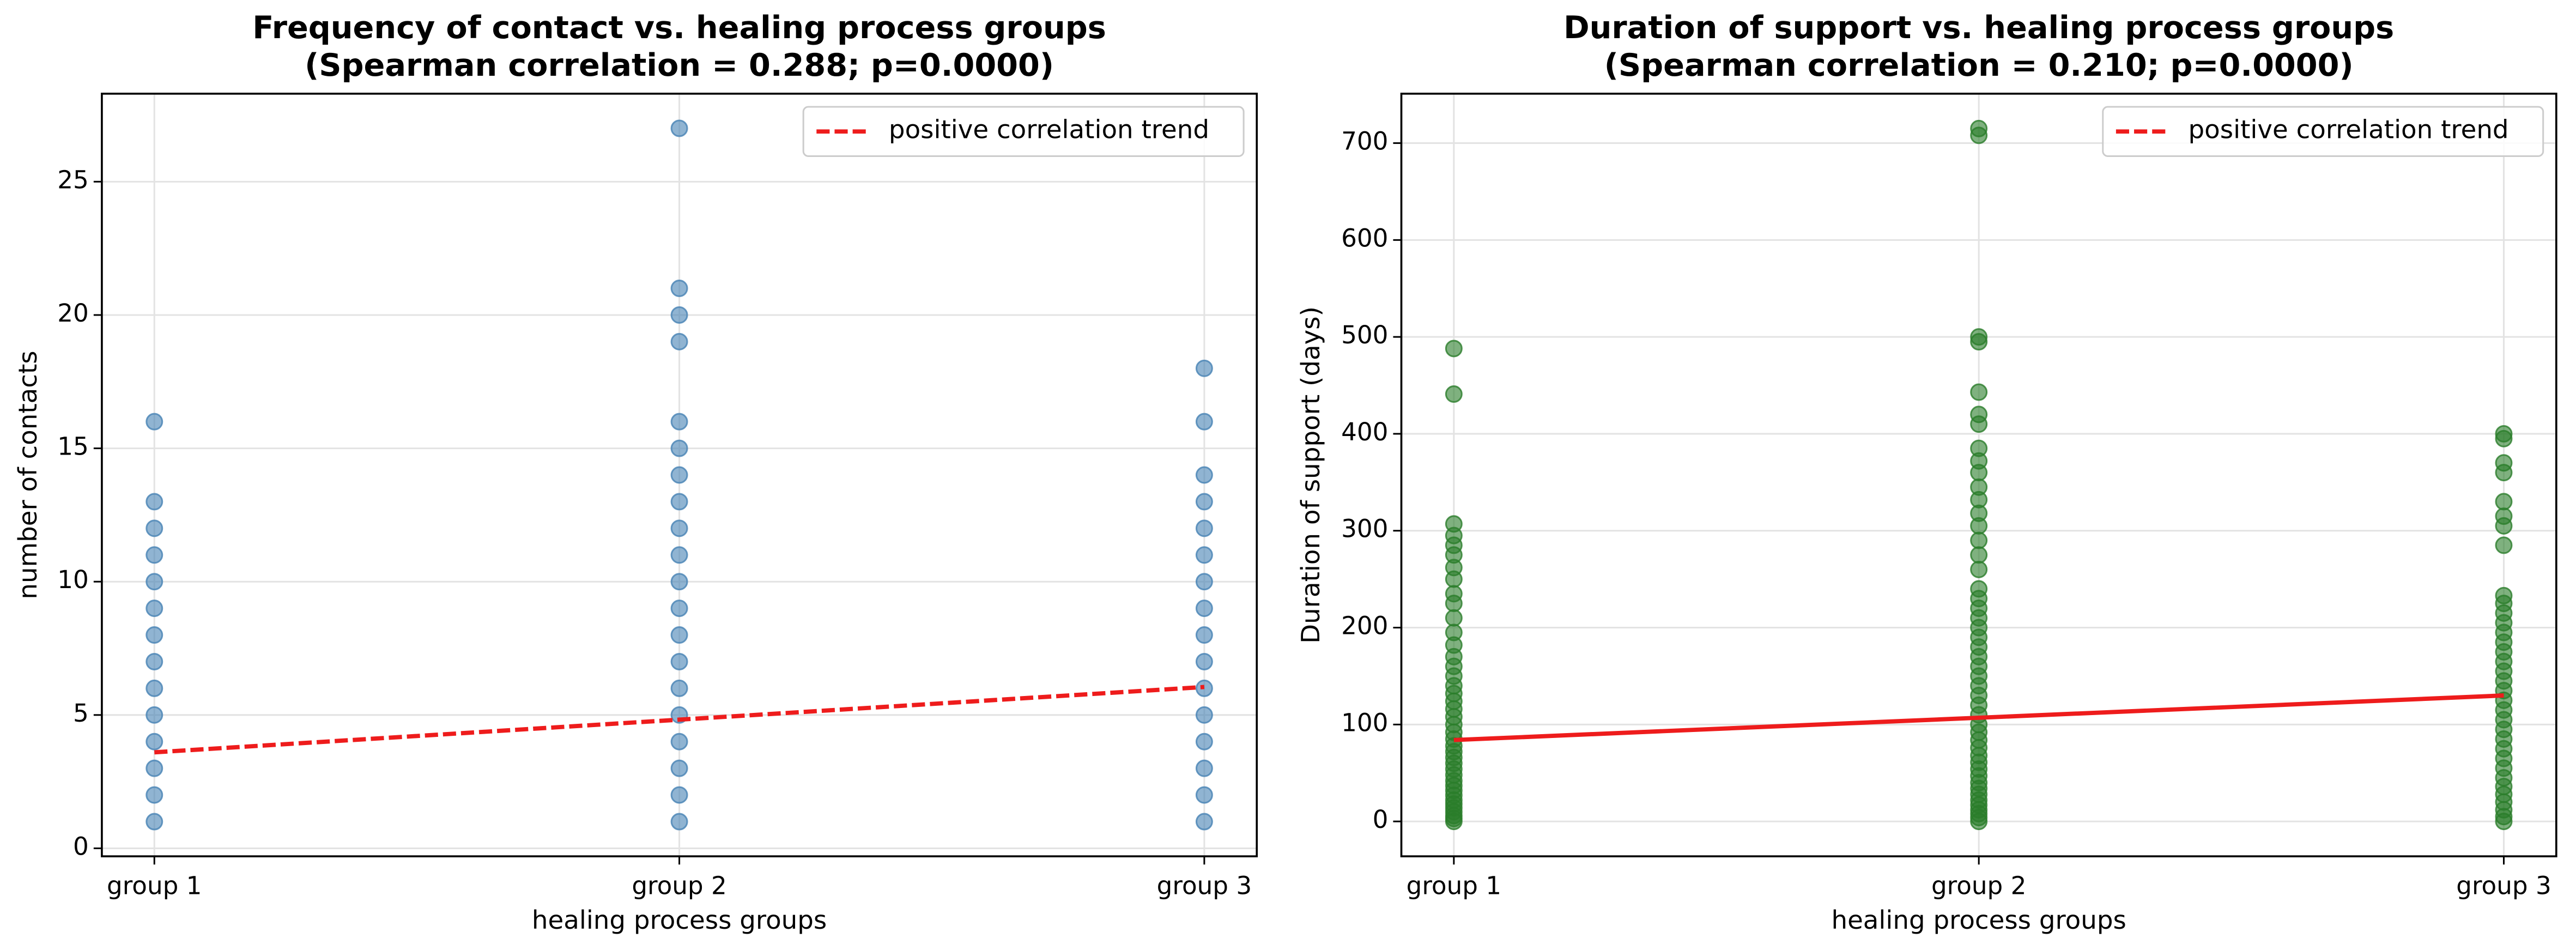  I want to click on y-tick-label: 500, so click(1364, 335).